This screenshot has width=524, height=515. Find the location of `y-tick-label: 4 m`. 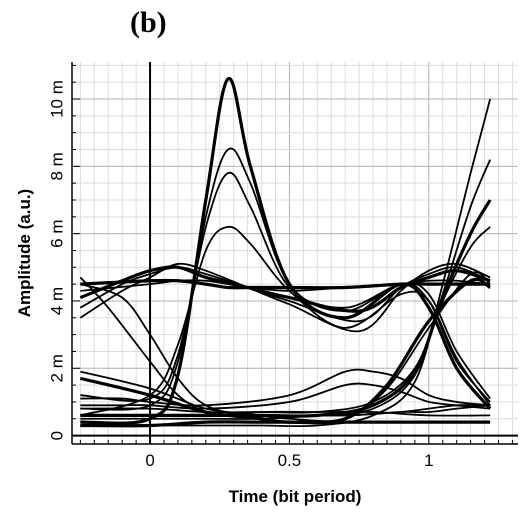

y-tick-label: 4 m is located at coordinates (56, 301).